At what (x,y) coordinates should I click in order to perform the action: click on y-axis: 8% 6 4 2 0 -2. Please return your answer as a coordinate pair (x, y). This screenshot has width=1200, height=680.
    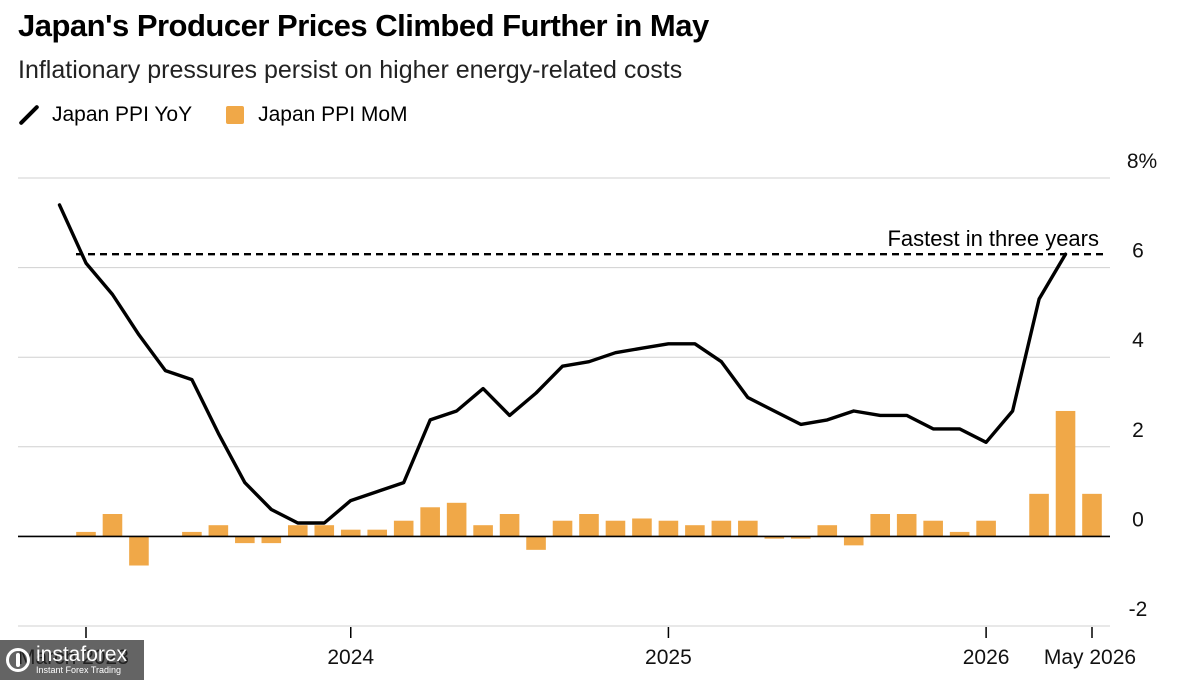
    Looking at the image, I should click on (1142, 385).